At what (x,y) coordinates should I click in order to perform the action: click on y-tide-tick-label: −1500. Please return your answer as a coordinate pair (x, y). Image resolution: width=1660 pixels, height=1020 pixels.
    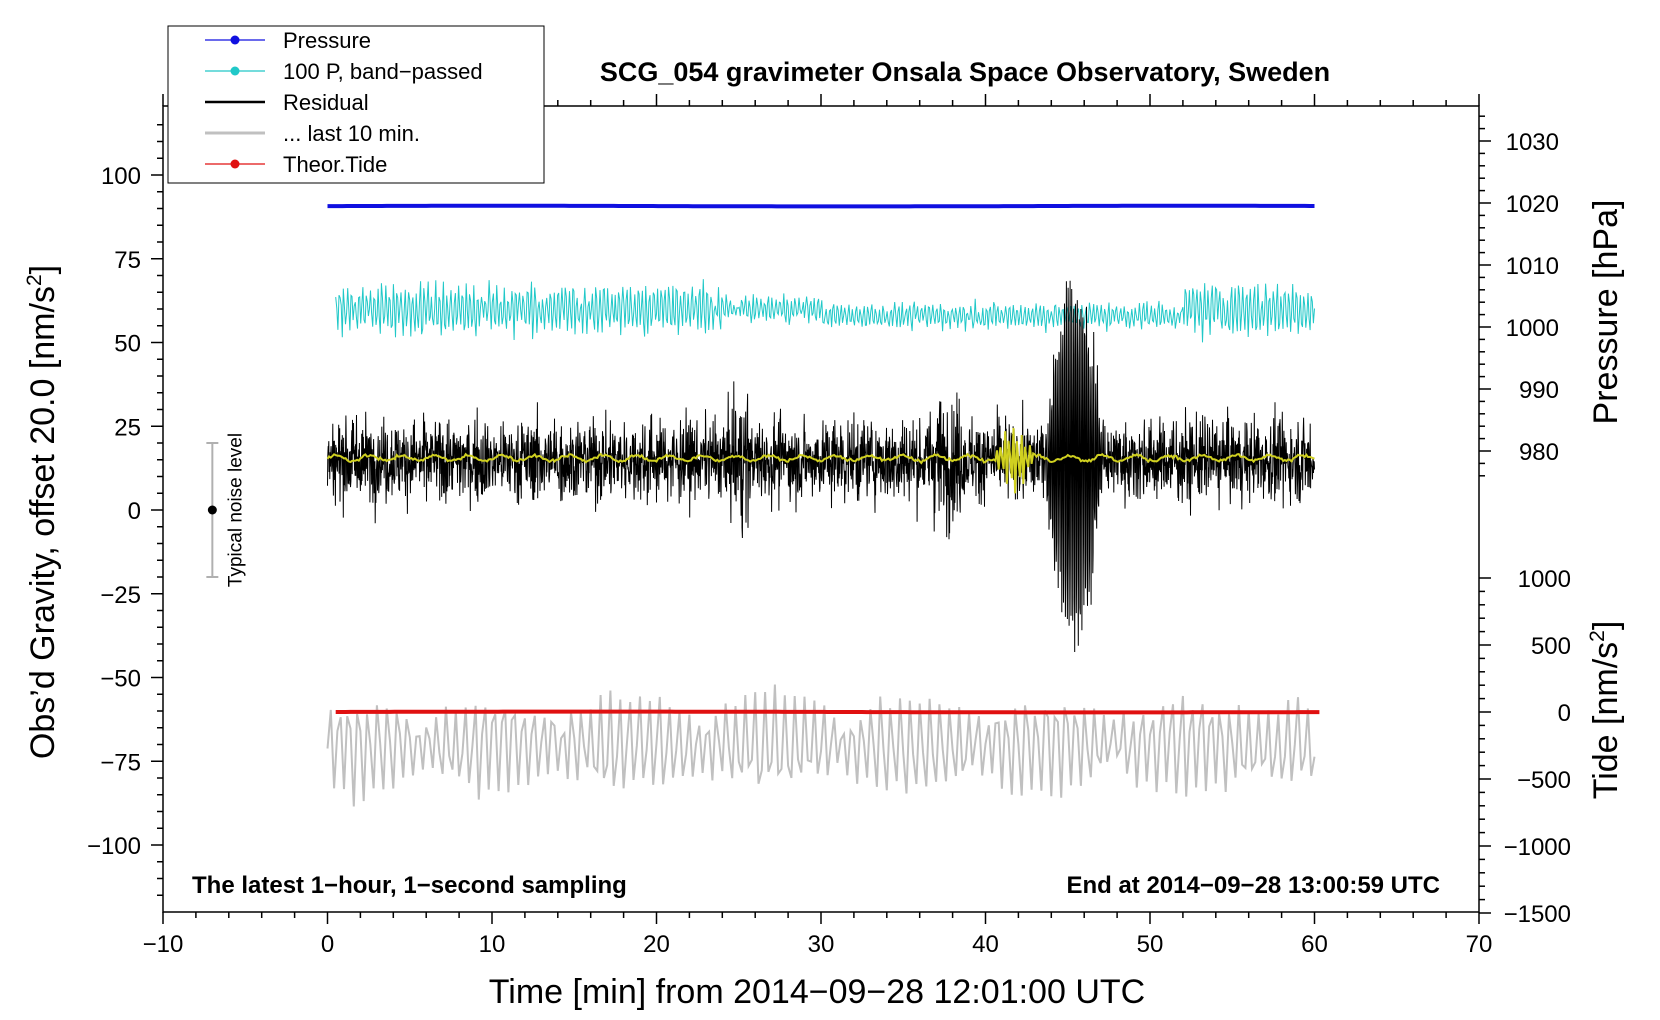
    Looking at the image, I should click on (1537, 914).